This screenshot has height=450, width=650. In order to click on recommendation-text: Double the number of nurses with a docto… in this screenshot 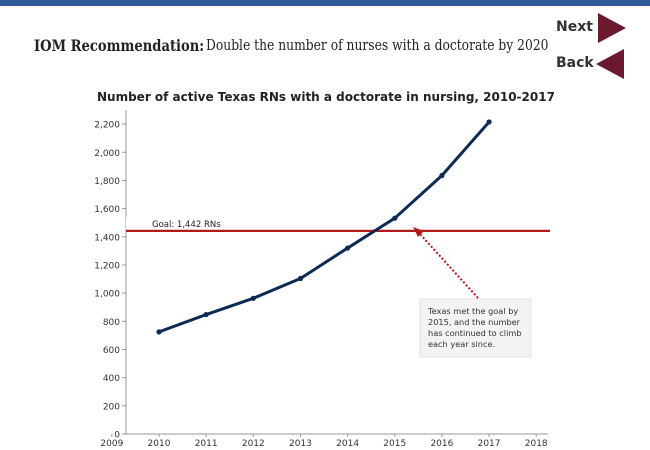, I will do `click(377, 45)`.